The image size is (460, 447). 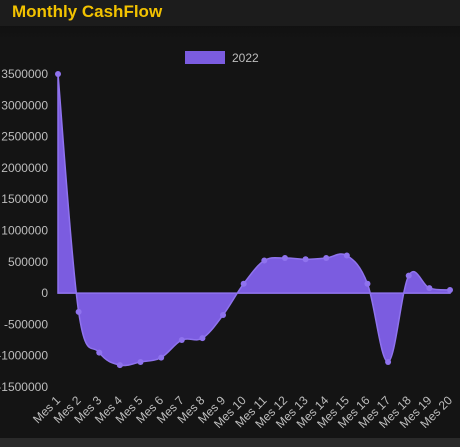 I want to click on chart-legend: 2022, so click(x=222, y=58).